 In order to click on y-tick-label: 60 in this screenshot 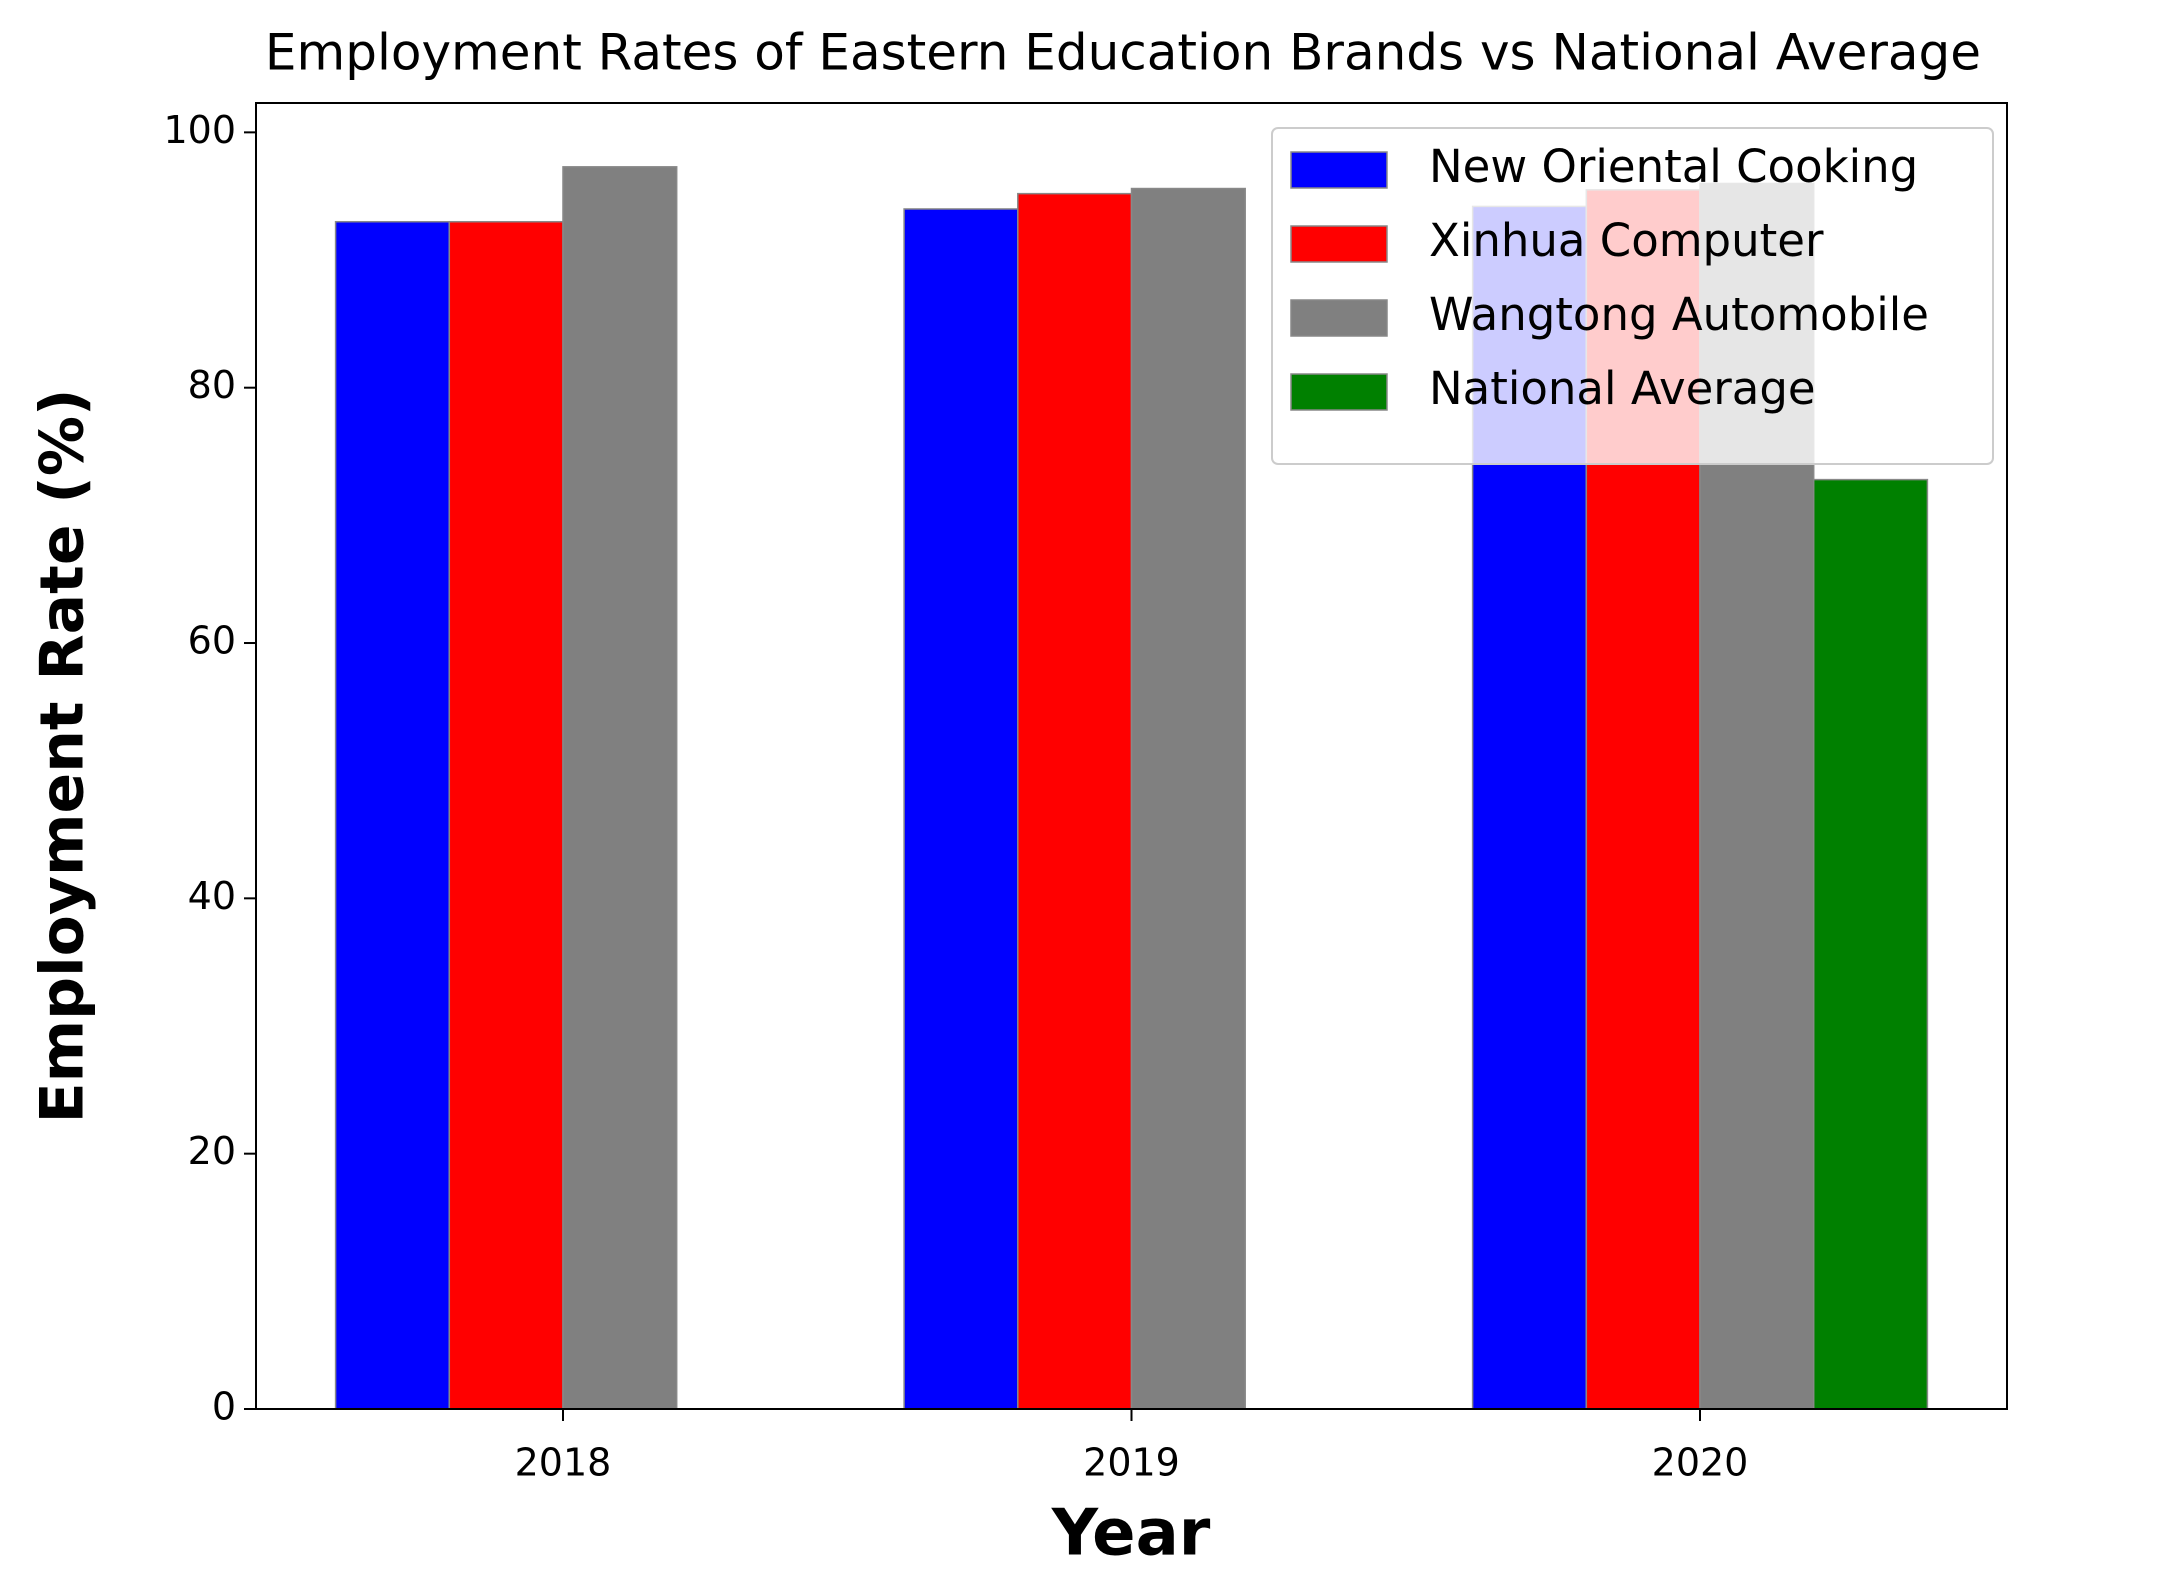, I will do `click(212, 641)`.